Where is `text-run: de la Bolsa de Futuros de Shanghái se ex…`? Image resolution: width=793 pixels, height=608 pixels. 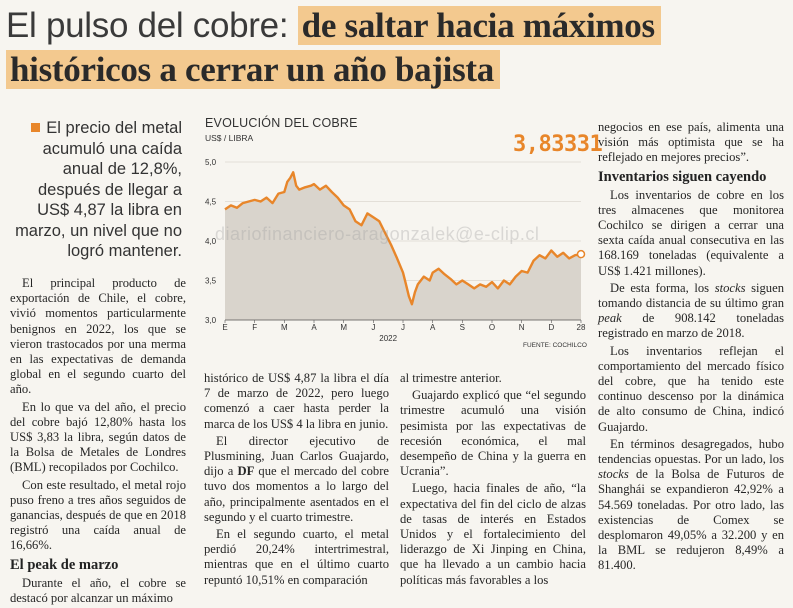 text-run: de la Bolsa de Futuros de Shanghái se ex… is located at coordinates (691, 520).